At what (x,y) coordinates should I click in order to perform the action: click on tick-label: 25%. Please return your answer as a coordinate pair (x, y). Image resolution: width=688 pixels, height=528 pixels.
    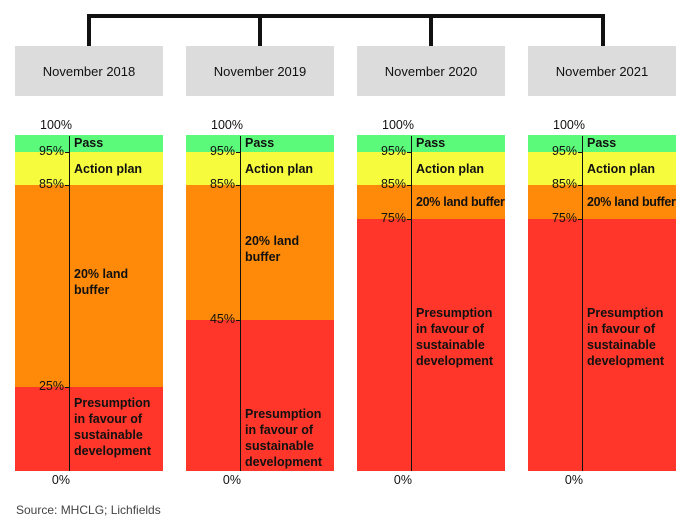
    Looking at the image, I should click on (51, 386).